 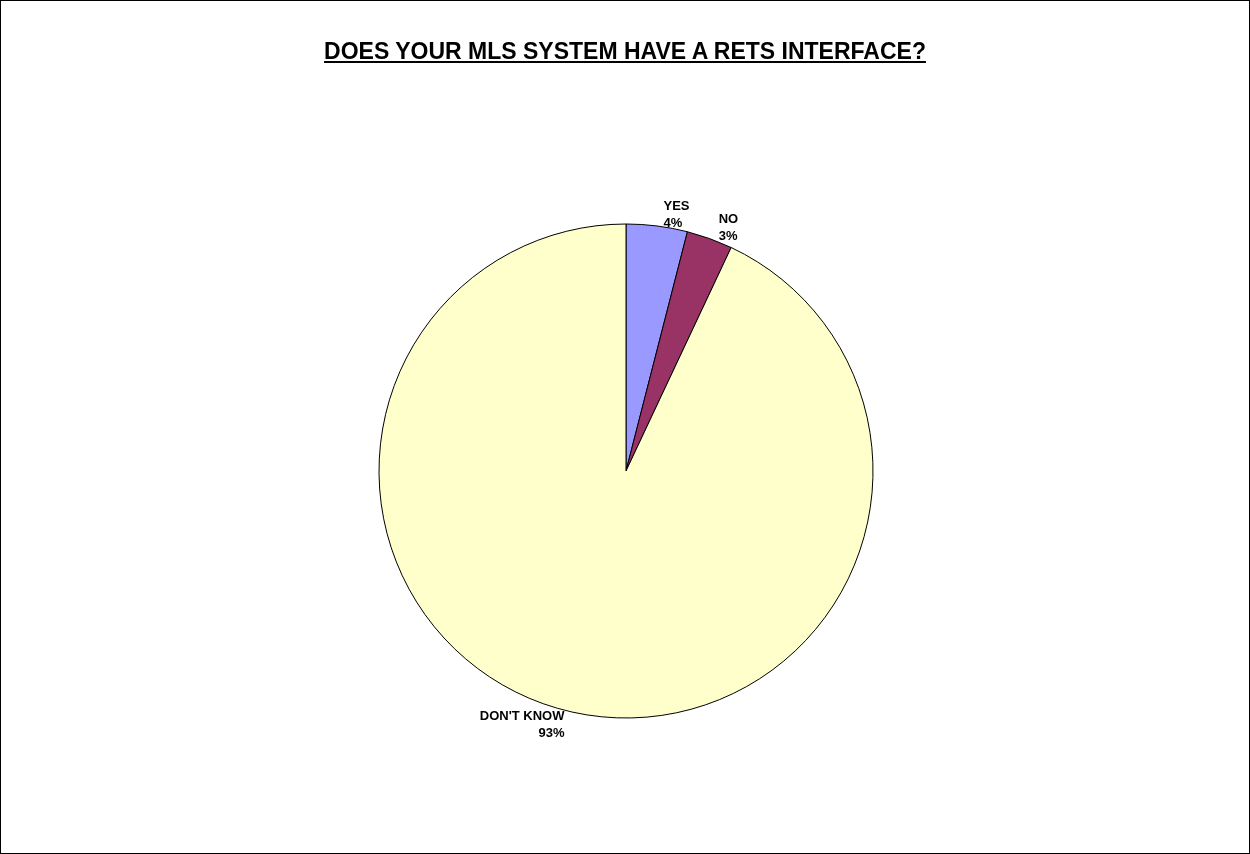 I want to click on slice-label: YES, so click(x=676, y=206).